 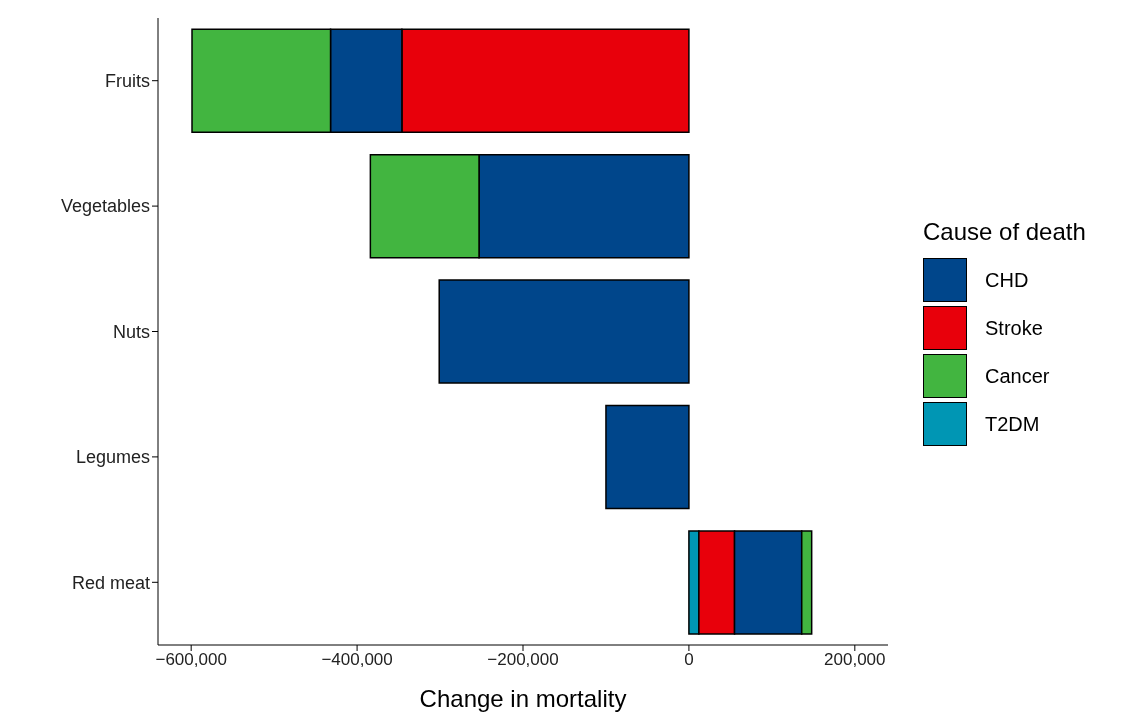 What do you see at coordinates (191, 660) in the screenshot?
I see `x-tick-label: −600,000` at bounding box center [191, 660].